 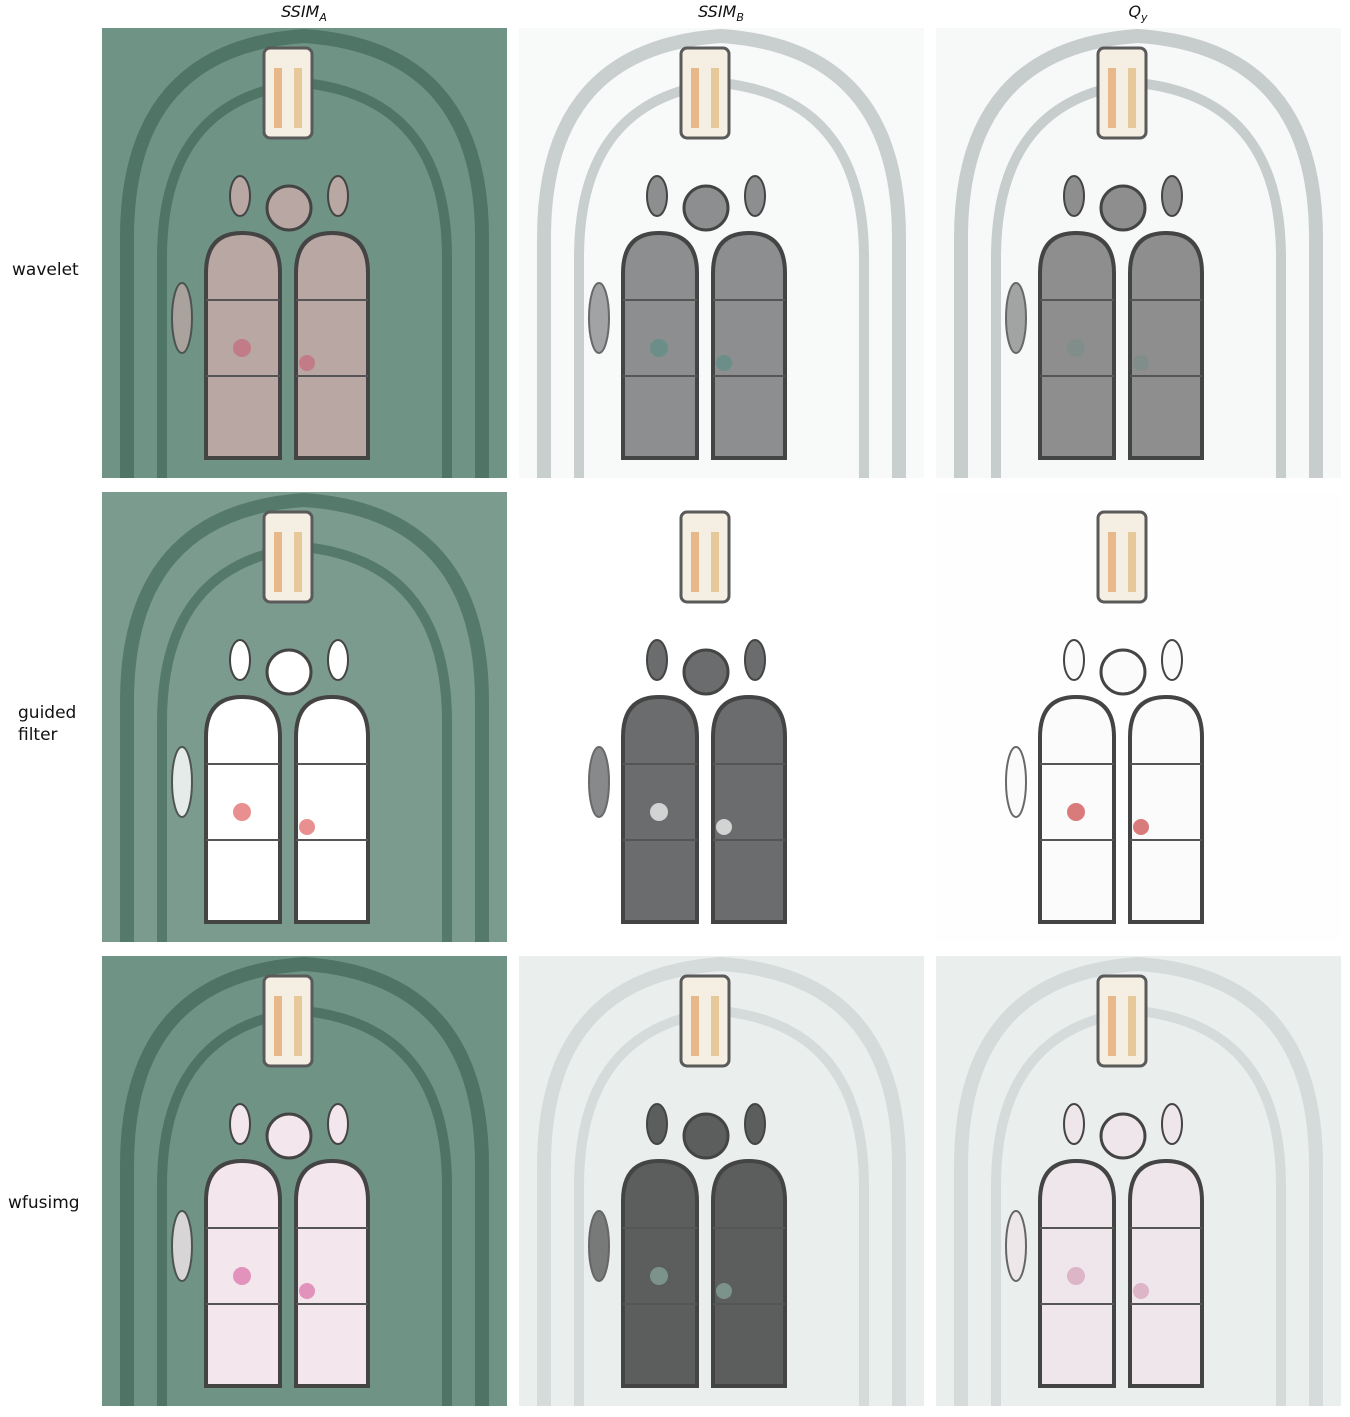 What do you see at coordinates (1138, 13) in the screenshot?
I see `column-title-qy: Qy` at bounding box center [1138, 13].